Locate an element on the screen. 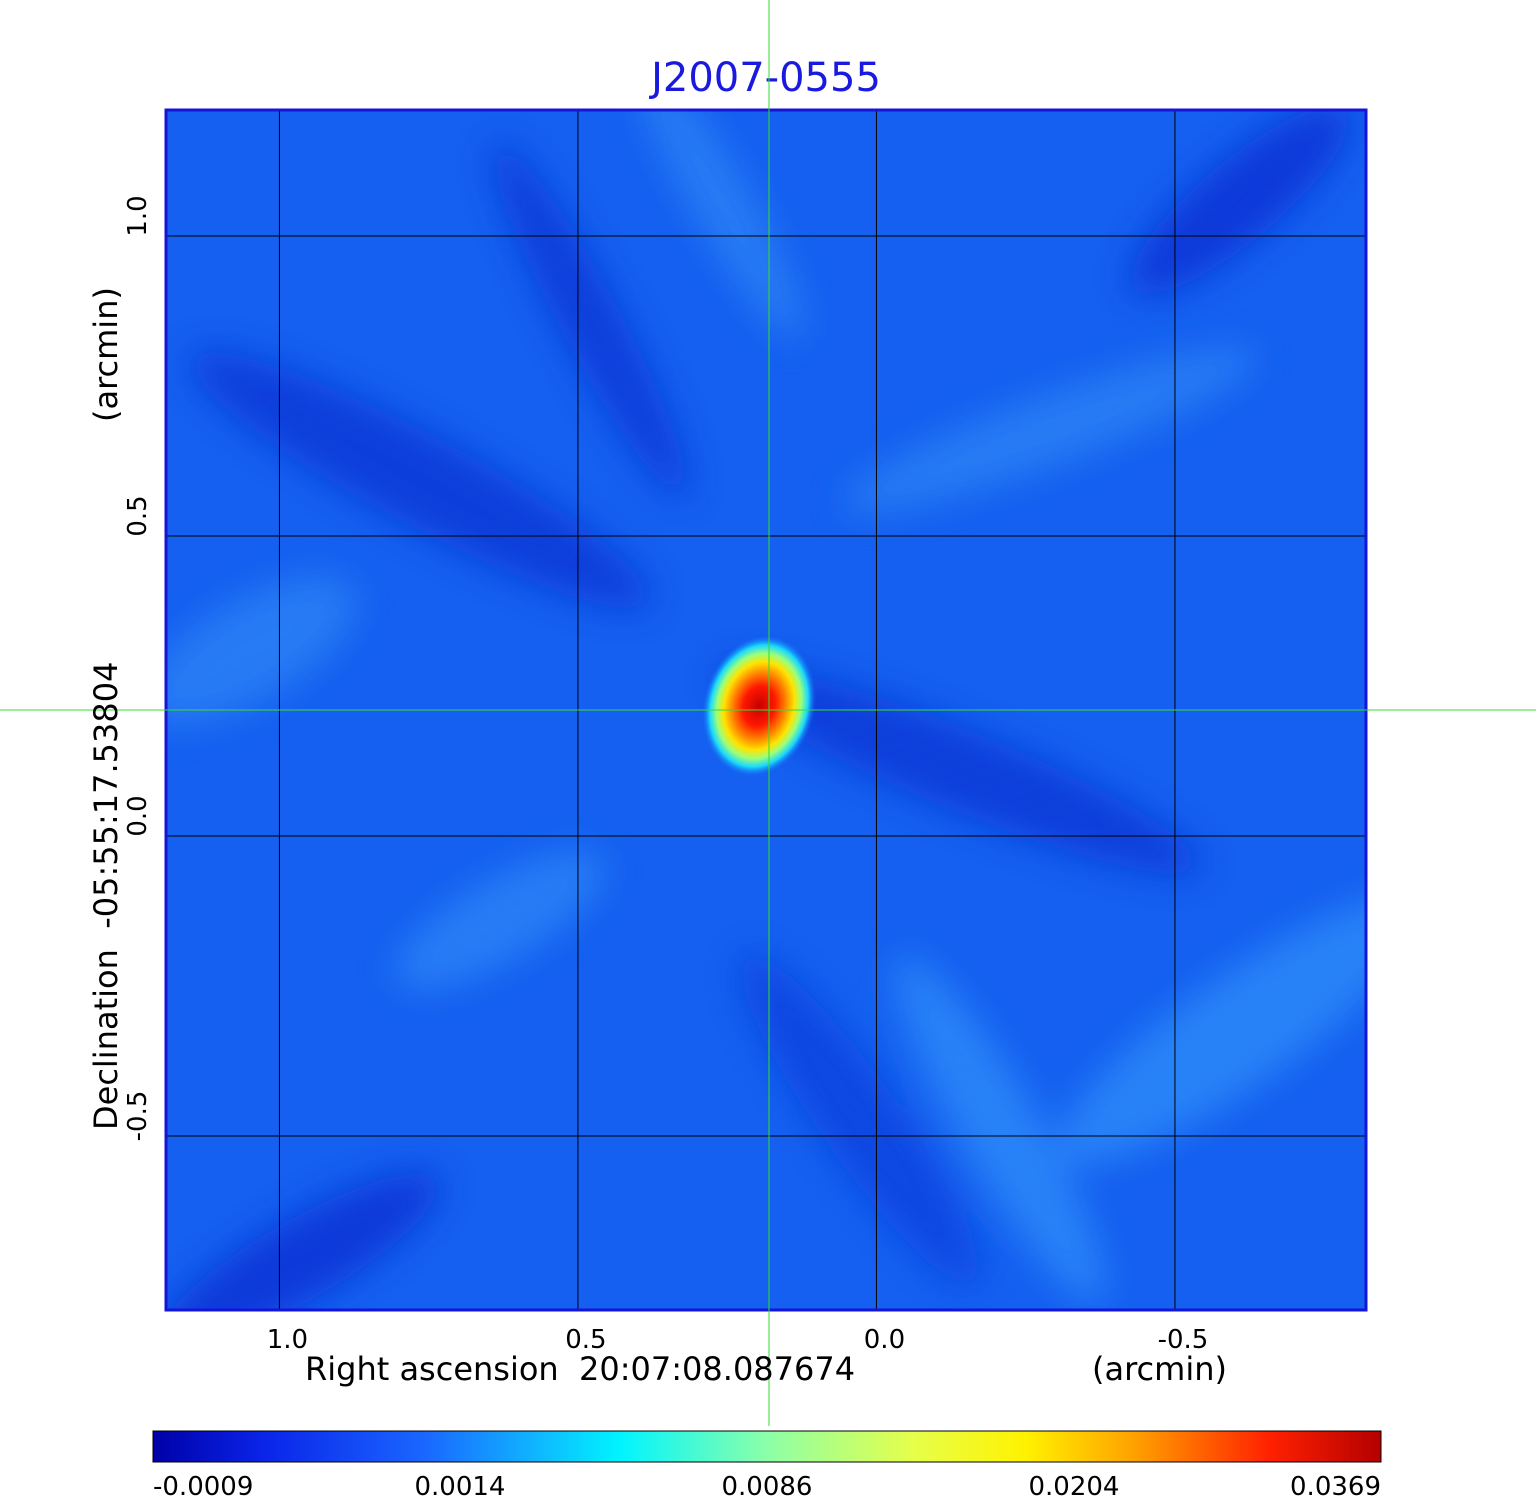  chart-title: J2007-0555 is located at coordinates (764, 78).